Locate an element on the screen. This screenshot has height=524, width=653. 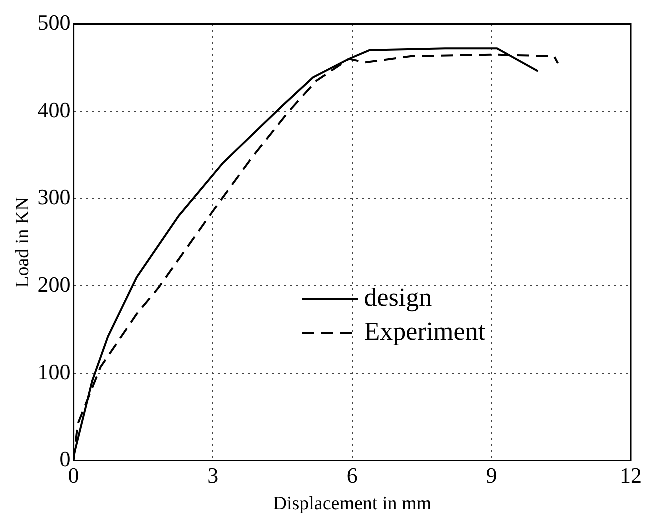
y-tick-label: 300 is located at coordinates (54, 197).